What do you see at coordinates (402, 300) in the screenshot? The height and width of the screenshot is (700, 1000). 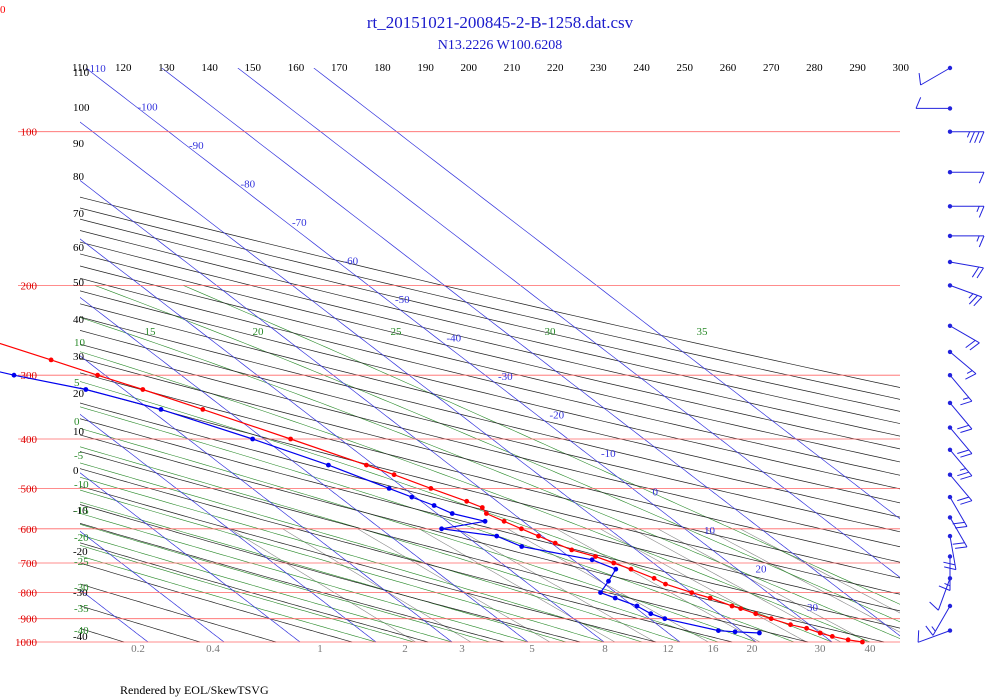 I see `isotherm-label: -50` at bounding box center [402, 300].